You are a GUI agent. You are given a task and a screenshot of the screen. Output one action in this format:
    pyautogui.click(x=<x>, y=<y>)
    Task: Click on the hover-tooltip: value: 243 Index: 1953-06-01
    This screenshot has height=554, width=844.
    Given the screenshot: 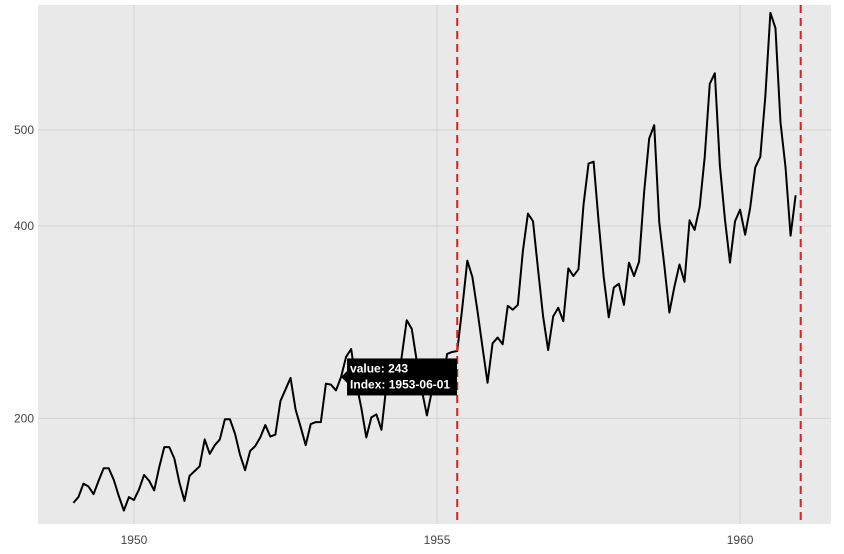 What is the action you would take?
    pyautogui.click(x=399, y=377)
    